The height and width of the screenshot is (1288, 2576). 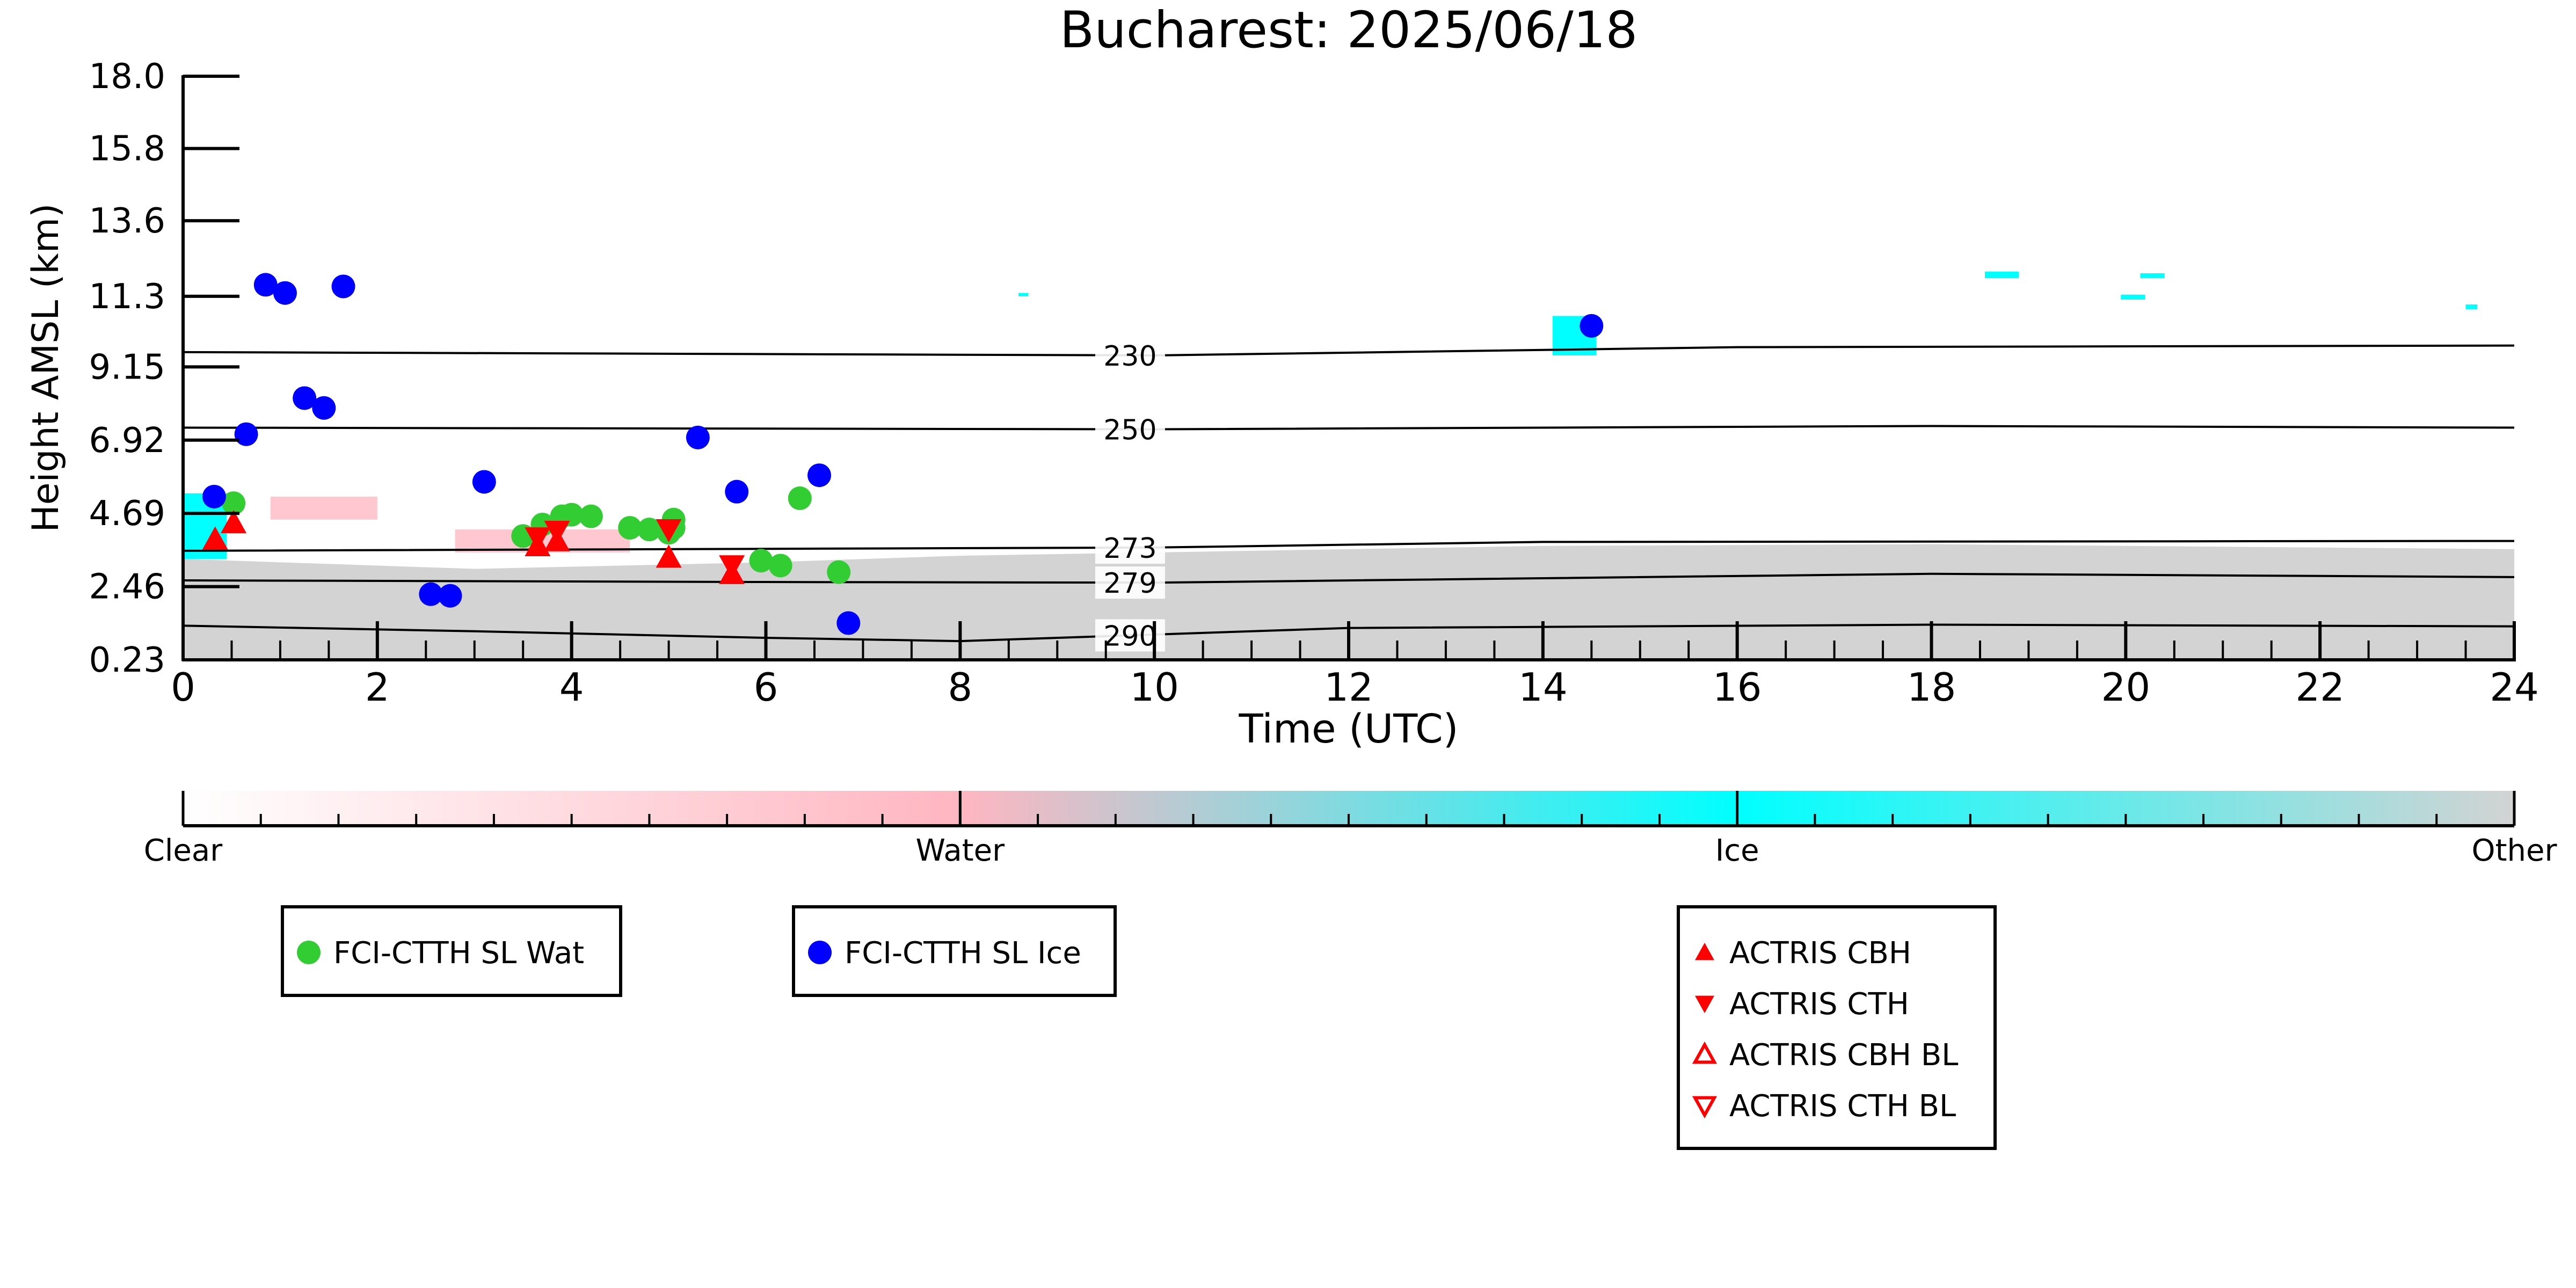 What do you see at coordinates (1737, 687) in the screenshot?
I see `x-tick-label: 16` at bounding box center [1737, 687].